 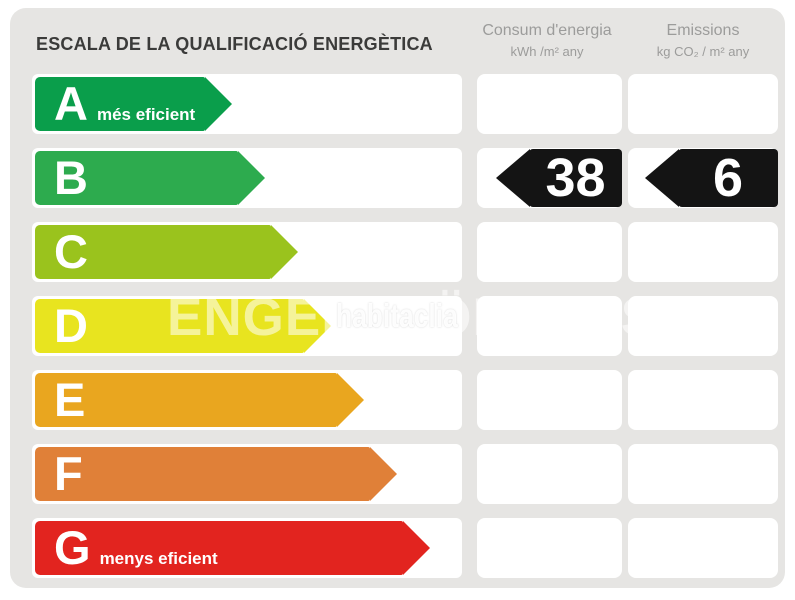 I want to click on rating-letter: G, so click(x=72, y=547).